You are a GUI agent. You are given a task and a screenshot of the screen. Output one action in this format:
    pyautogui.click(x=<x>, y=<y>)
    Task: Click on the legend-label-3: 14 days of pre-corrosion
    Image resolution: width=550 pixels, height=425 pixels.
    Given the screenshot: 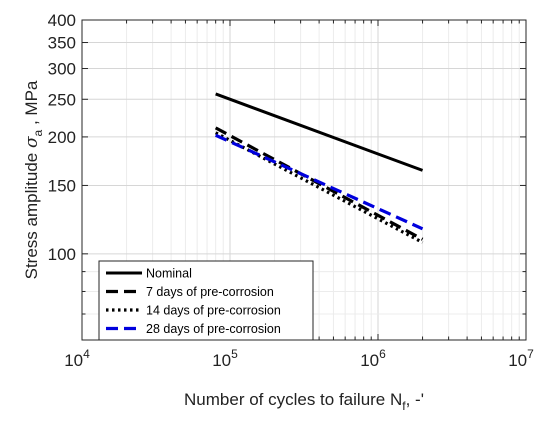 What is the action you would take?
    pyautogui.click(x=213, y=311)
    